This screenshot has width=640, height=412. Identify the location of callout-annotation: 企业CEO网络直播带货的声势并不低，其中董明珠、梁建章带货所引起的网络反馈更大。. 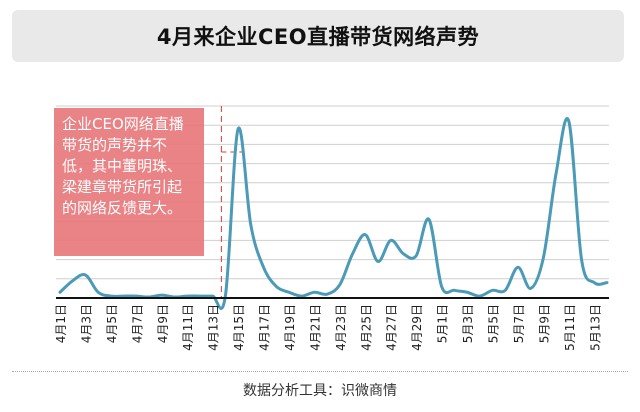
(129, 182).